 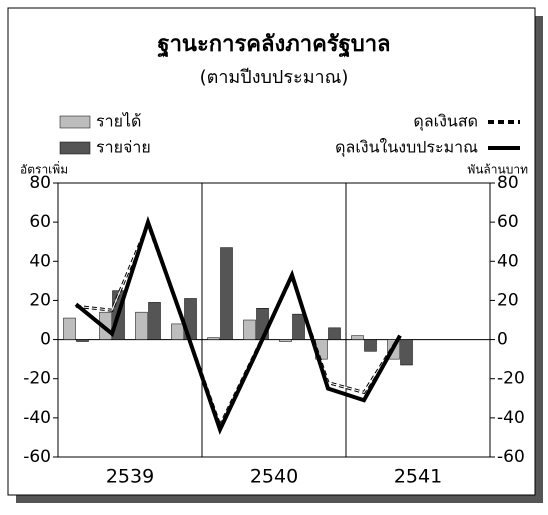 I want to click on y2-tick-label: 40, so click(x=508, y=261).